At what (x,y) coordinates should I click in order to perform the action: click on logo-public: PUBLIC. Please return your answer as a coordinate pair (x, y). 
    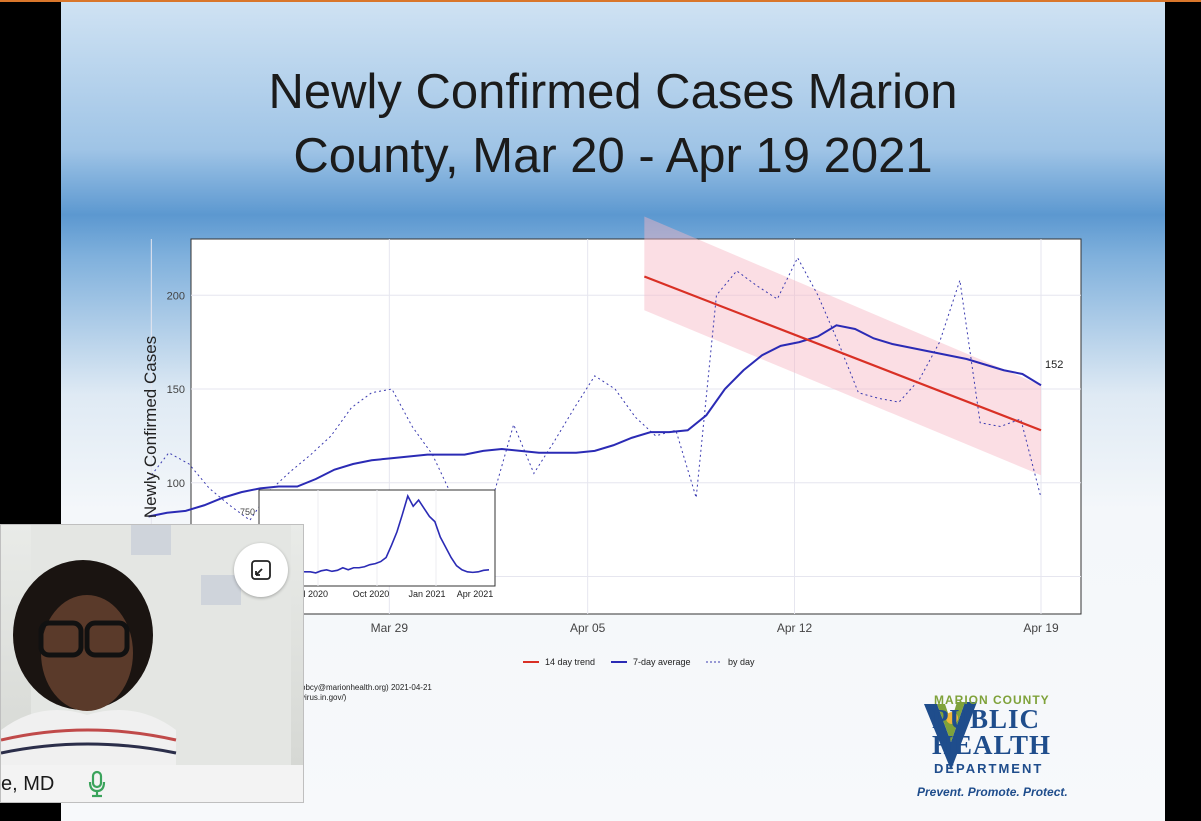
    Looking at the image, I should click on (986, 719).